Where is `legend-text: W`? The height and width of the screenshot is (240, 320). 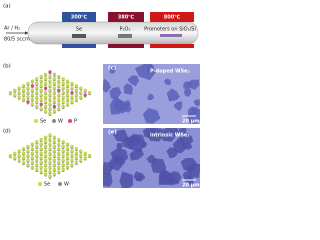 legend-text: W is located at coordinates (66, 185).